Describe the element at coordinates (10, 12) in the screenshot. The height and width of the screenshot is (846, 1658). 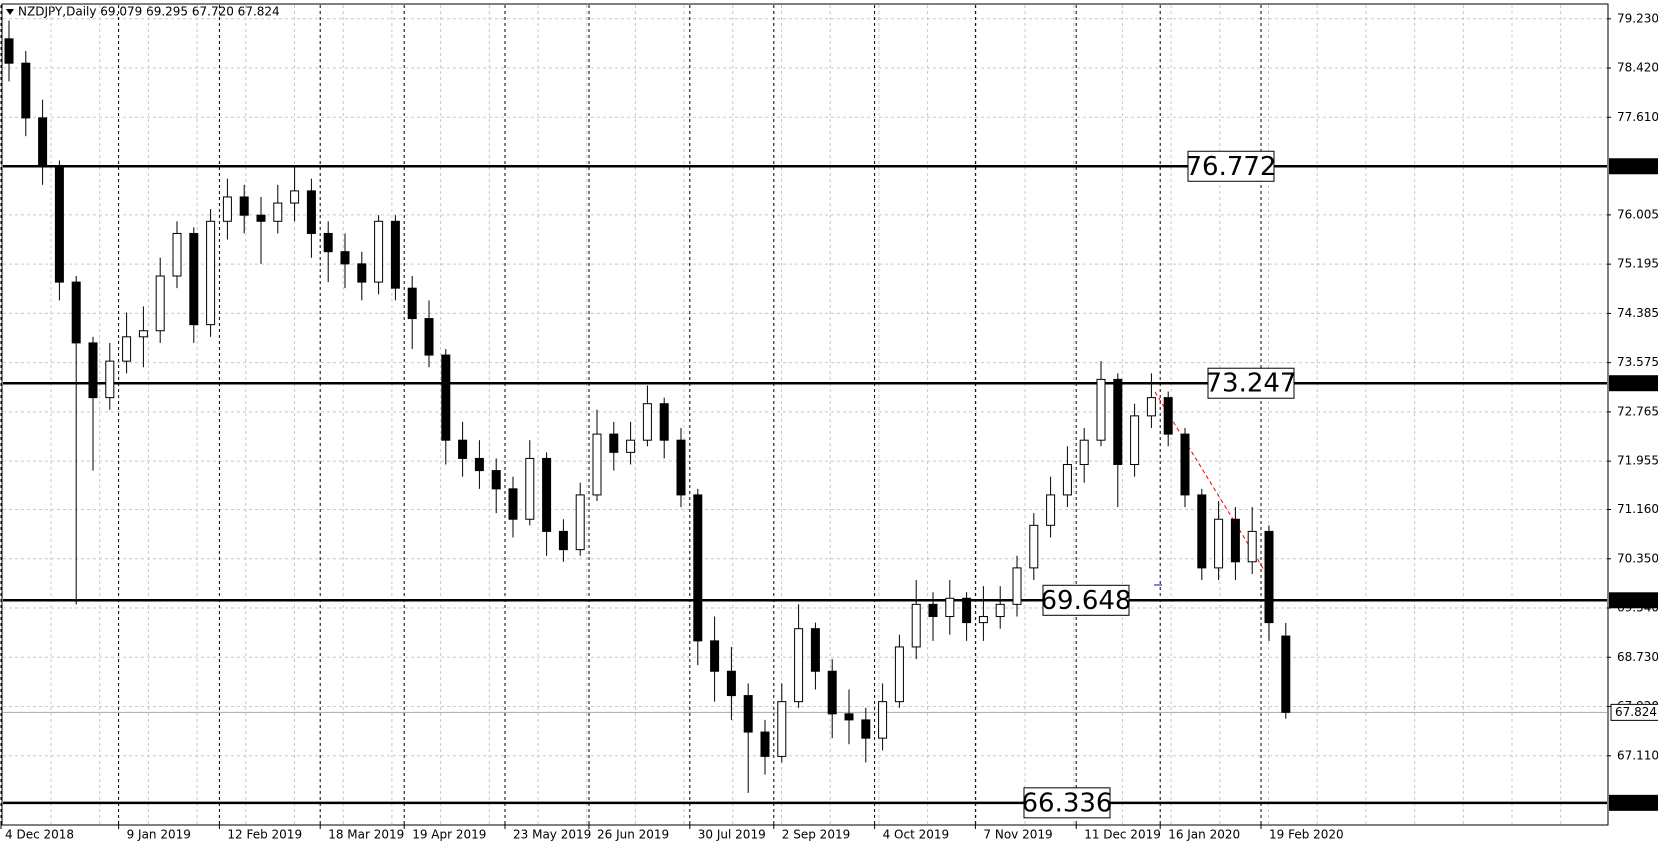
I see `menu-triangle` at that location.